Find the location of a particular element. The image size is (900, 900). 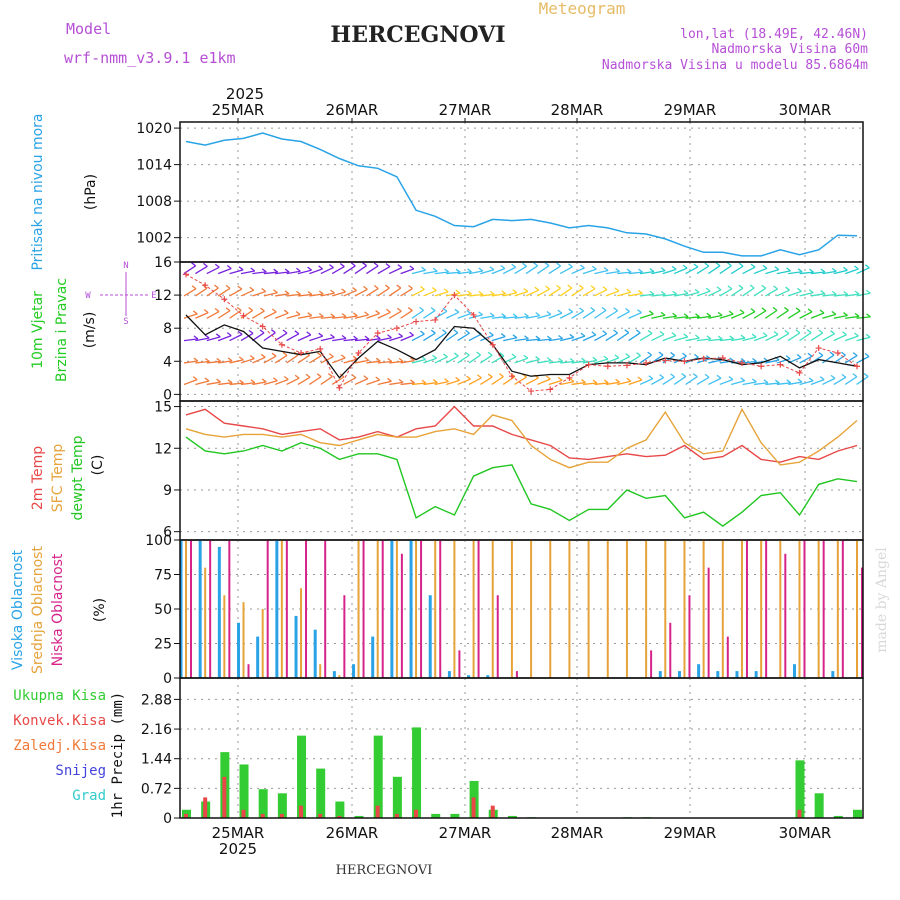

clouds-ytick-label-0: 0 is located at coordinates (167, 679).